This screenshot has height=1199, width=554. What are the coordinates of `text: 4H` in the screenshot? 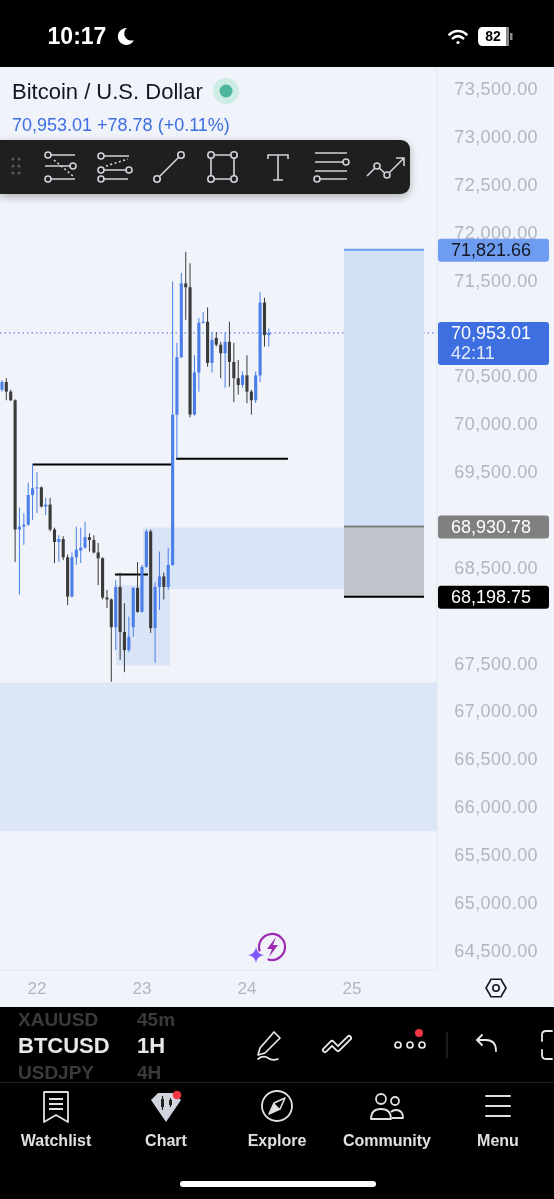 It's located at (149, 1072).